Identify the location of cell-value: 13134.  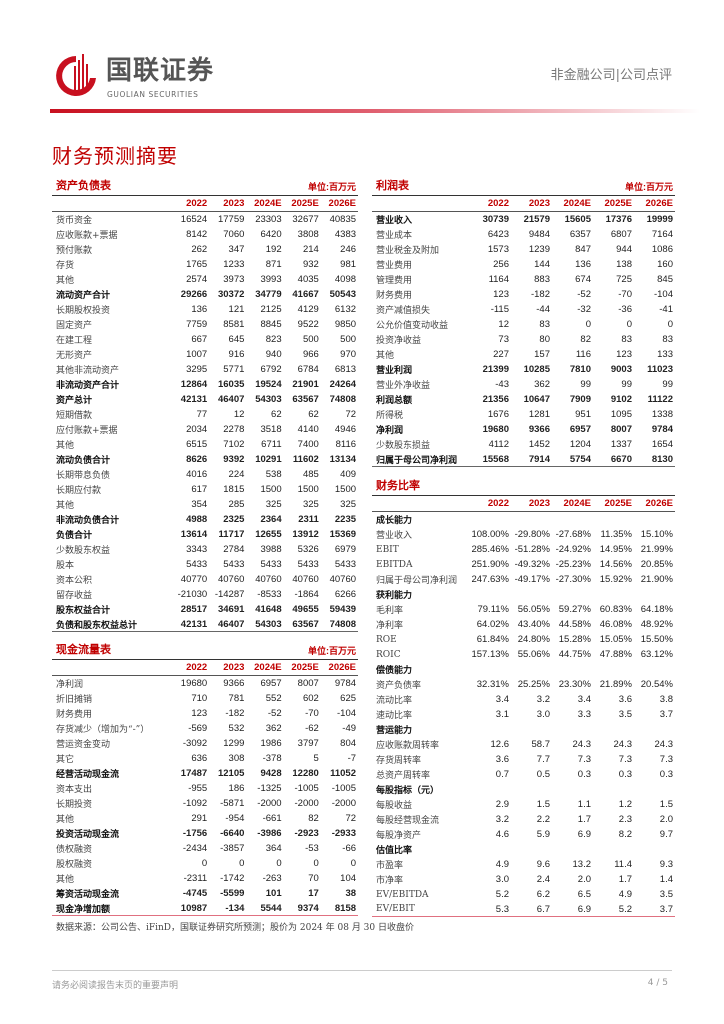
(343, 459).